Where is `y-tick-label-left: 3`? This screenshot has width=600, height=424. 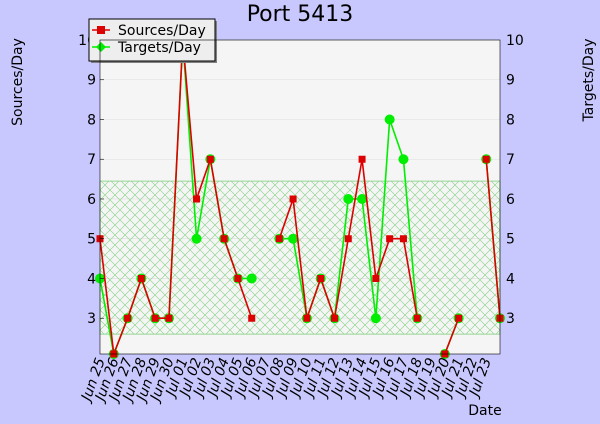 y-tick-label-left: 3 is located at coordinates (91, 319).